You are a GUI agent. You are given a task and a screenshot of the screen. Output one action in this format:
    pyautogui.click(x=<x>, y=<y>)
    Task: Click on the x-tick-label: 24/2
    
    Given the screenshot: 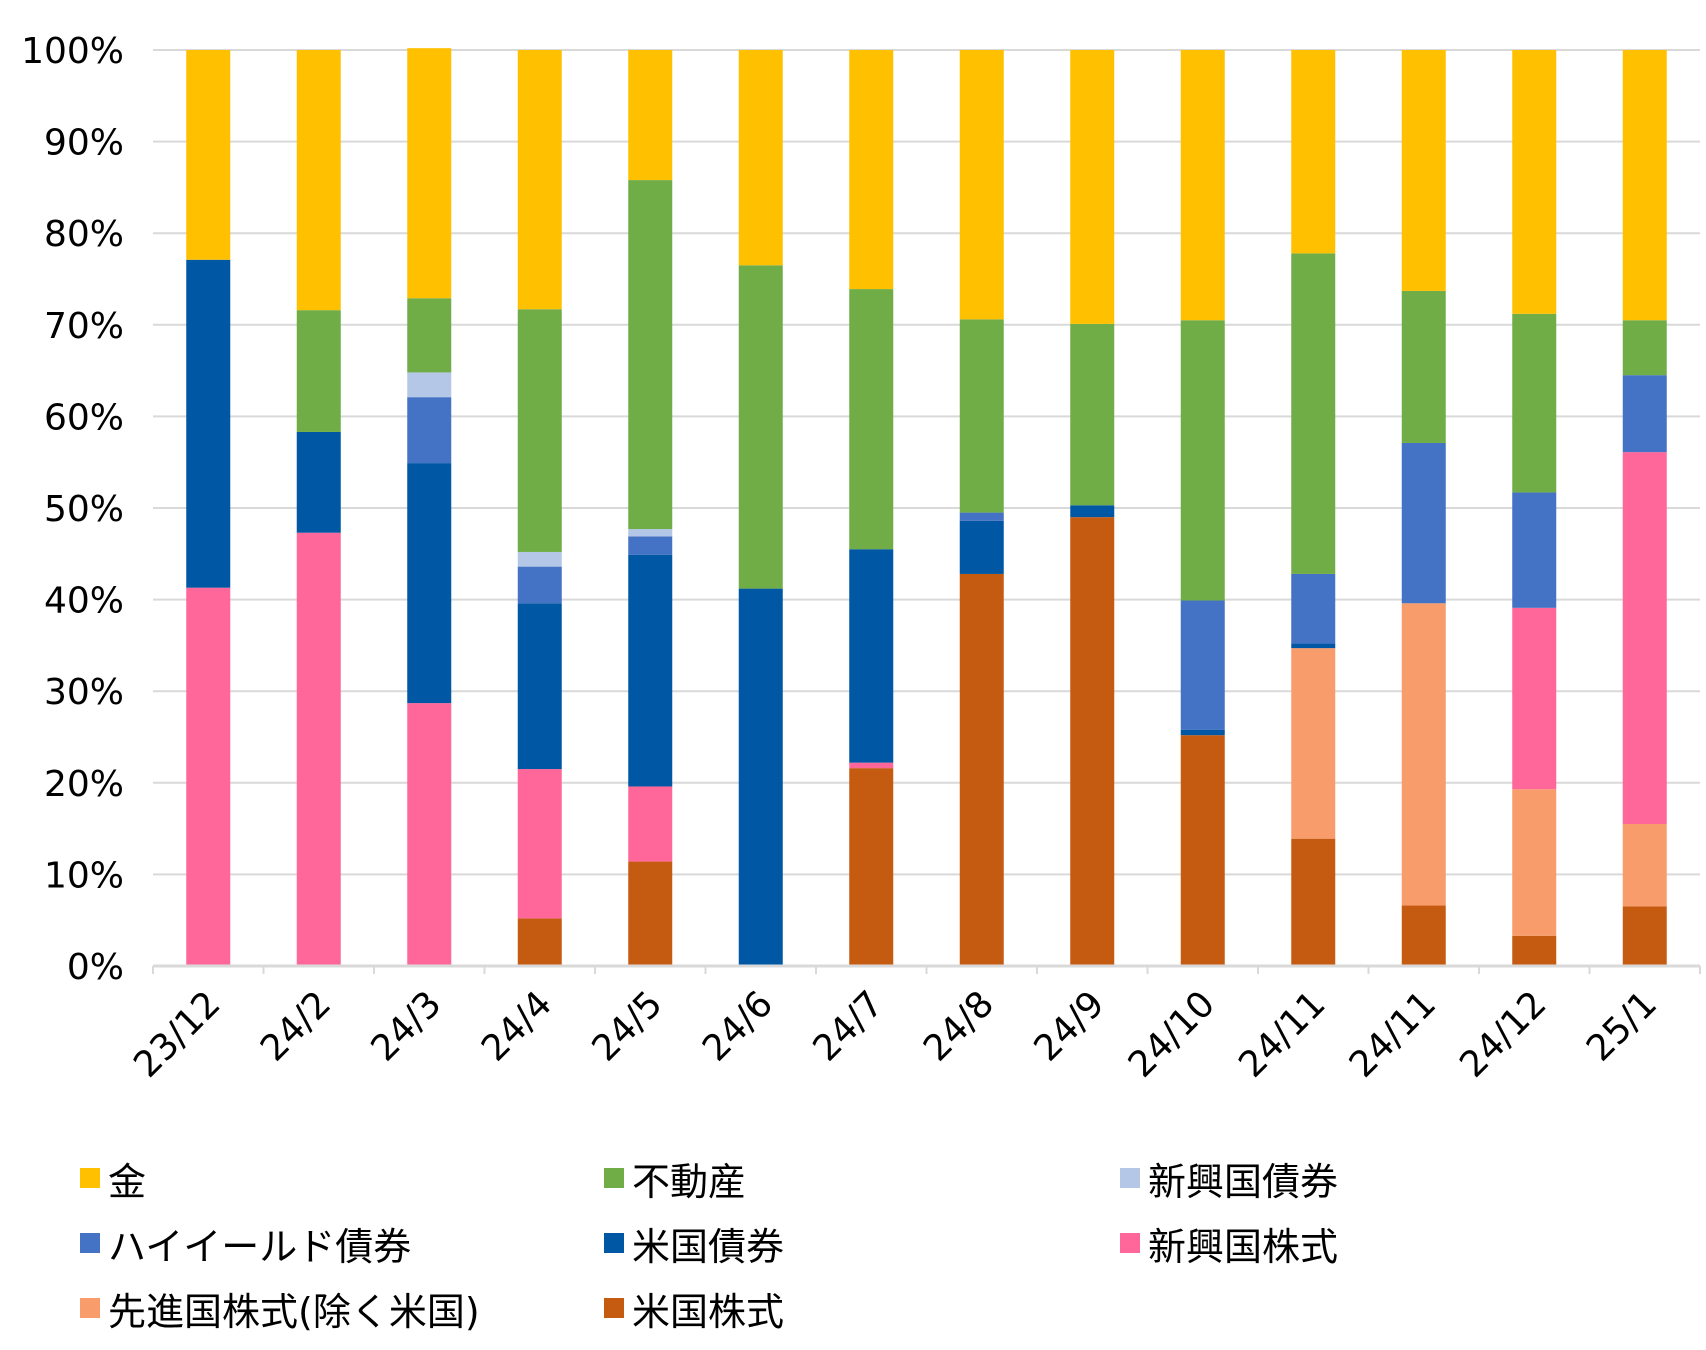 What is the action you would take?
    pyautogui.click(x=296, y=1026)
    